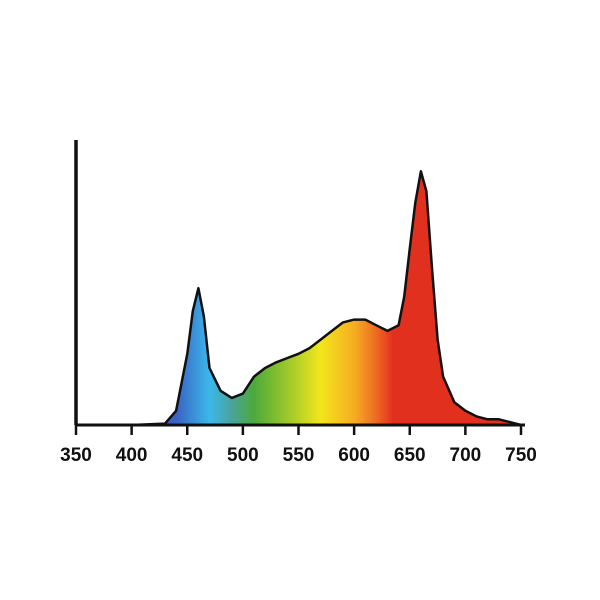 The width and height of the screenshot is (600, 600). I want to click on x-tick-label: 600, so click(354, 455).